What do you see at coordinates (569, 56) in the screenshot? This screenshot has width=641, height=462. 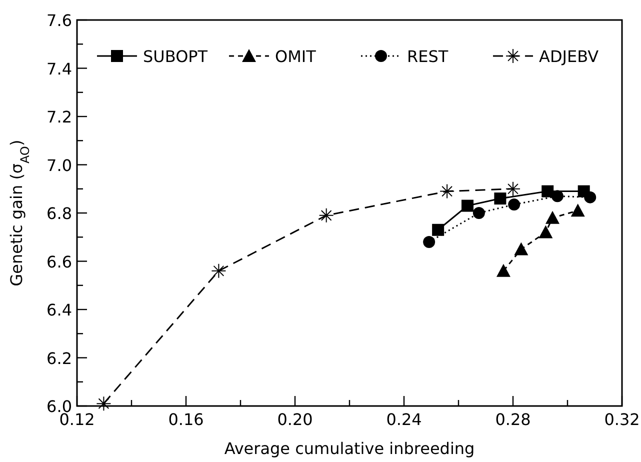 I see `legend-label: ADJEBV` at bounding box center [569, 56].